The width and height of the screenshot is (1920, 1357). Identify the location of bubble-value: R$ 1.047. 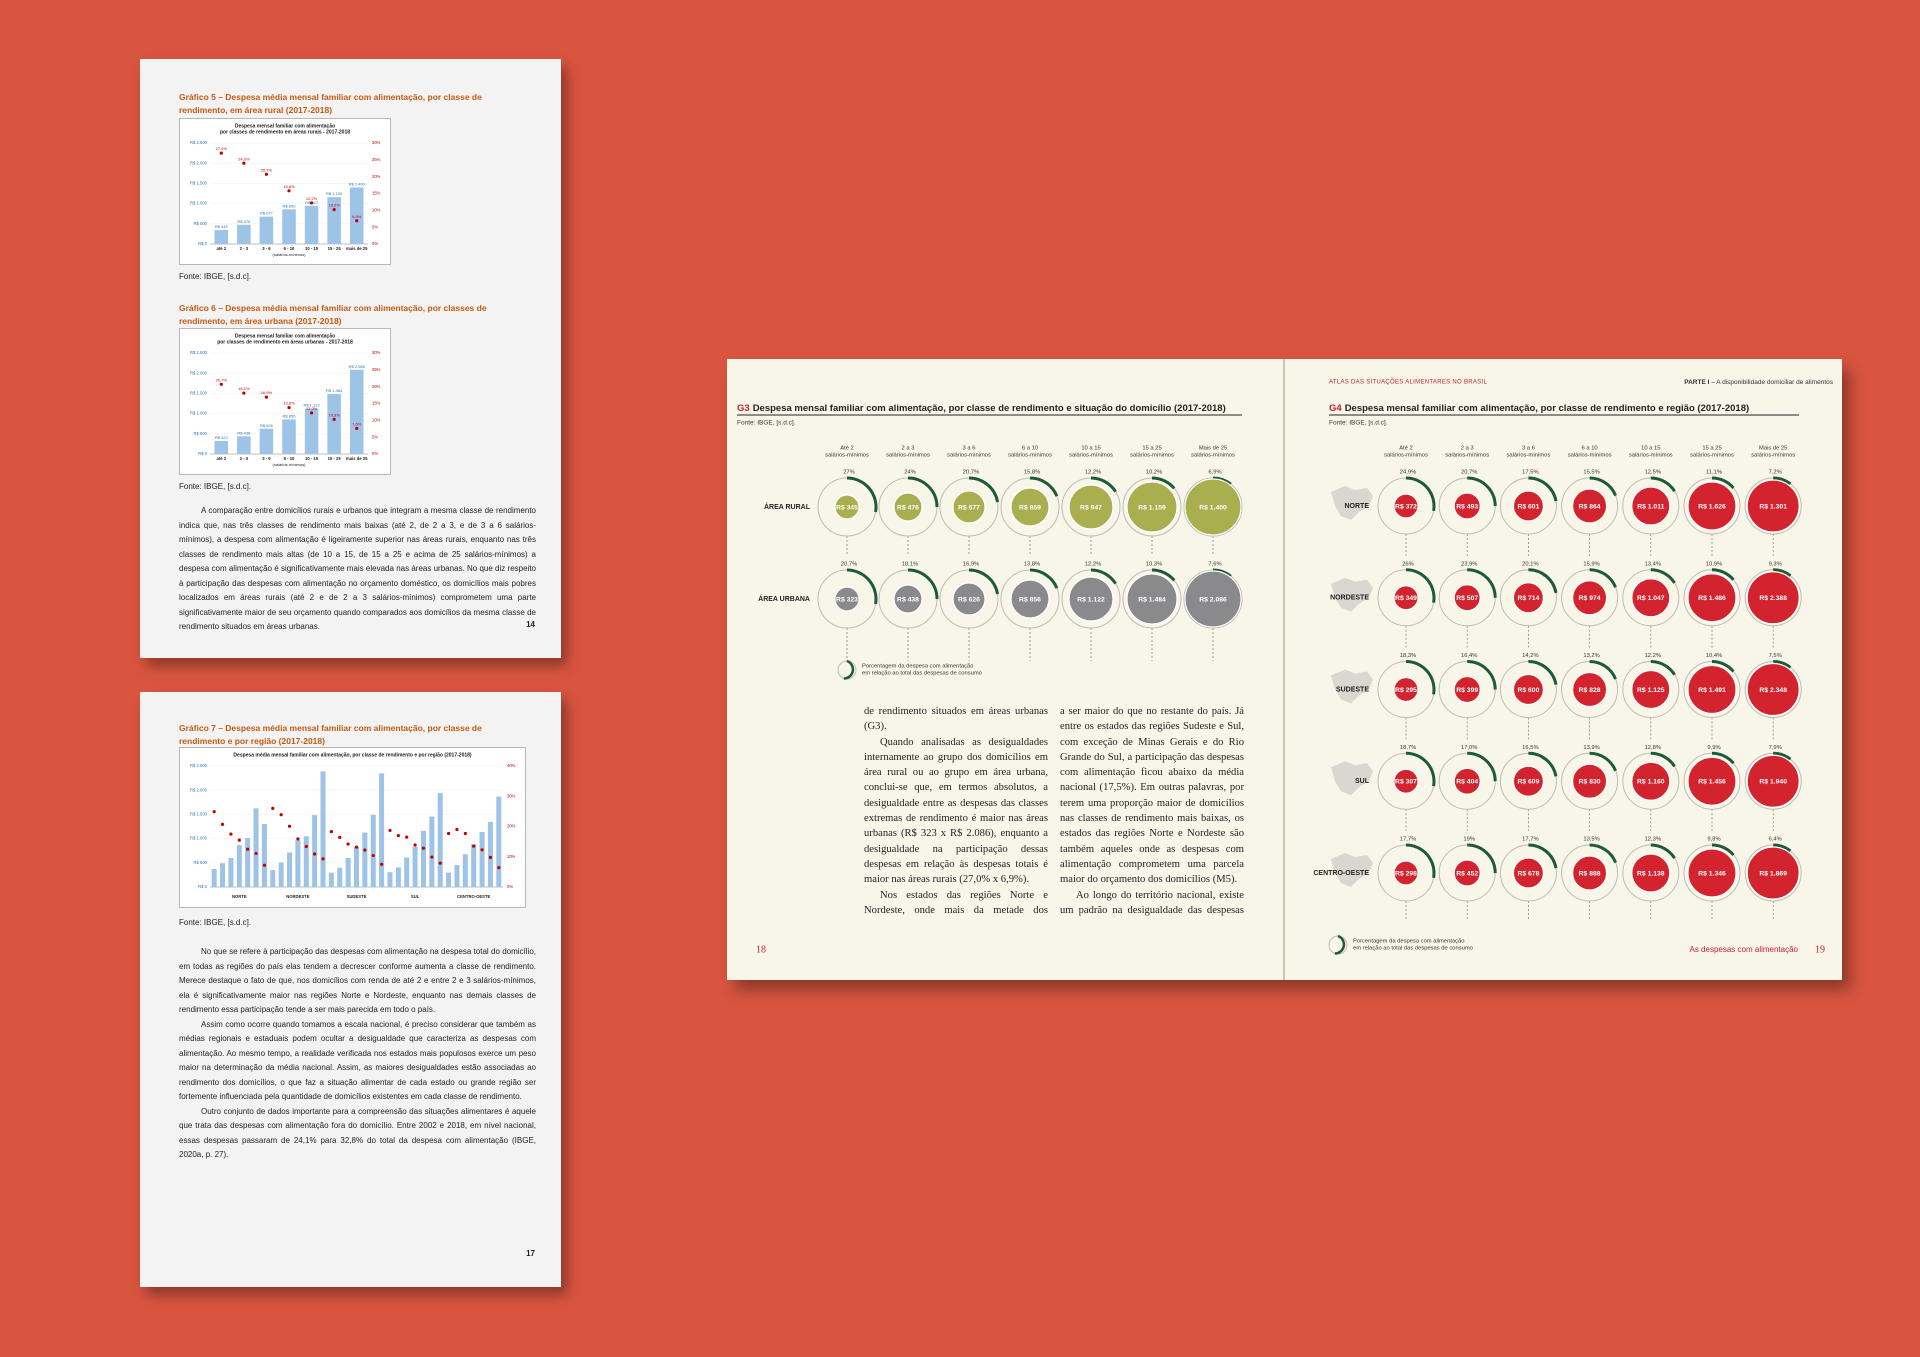
(1651, 598).